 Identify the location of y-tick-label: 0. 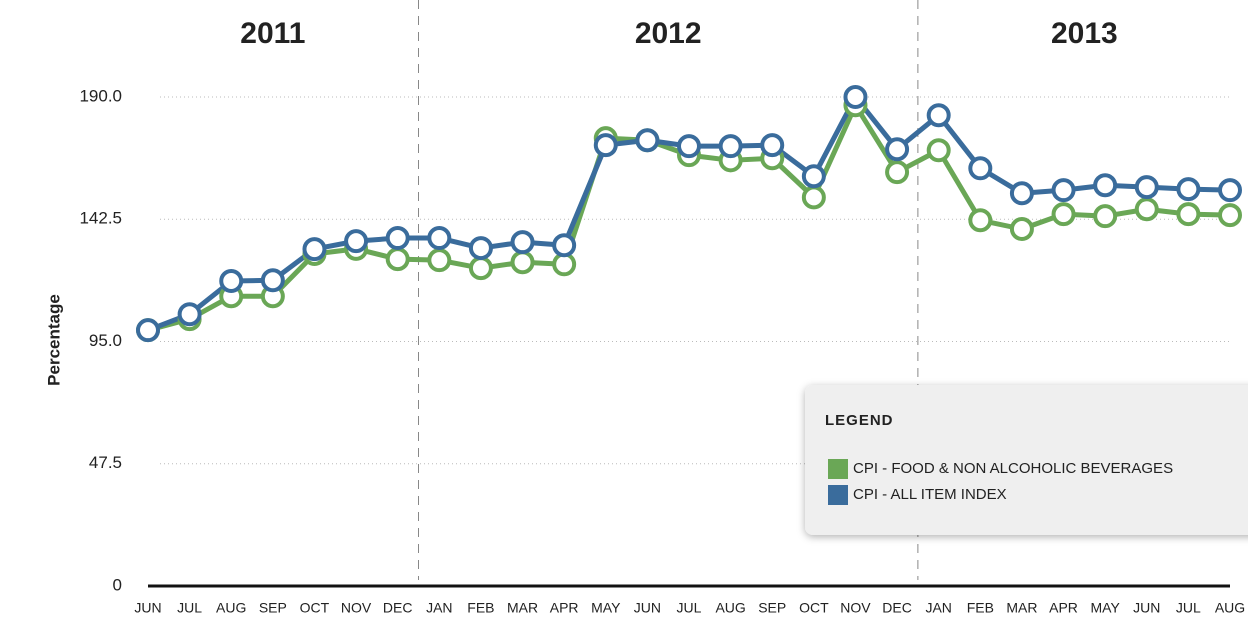
(117, 584).